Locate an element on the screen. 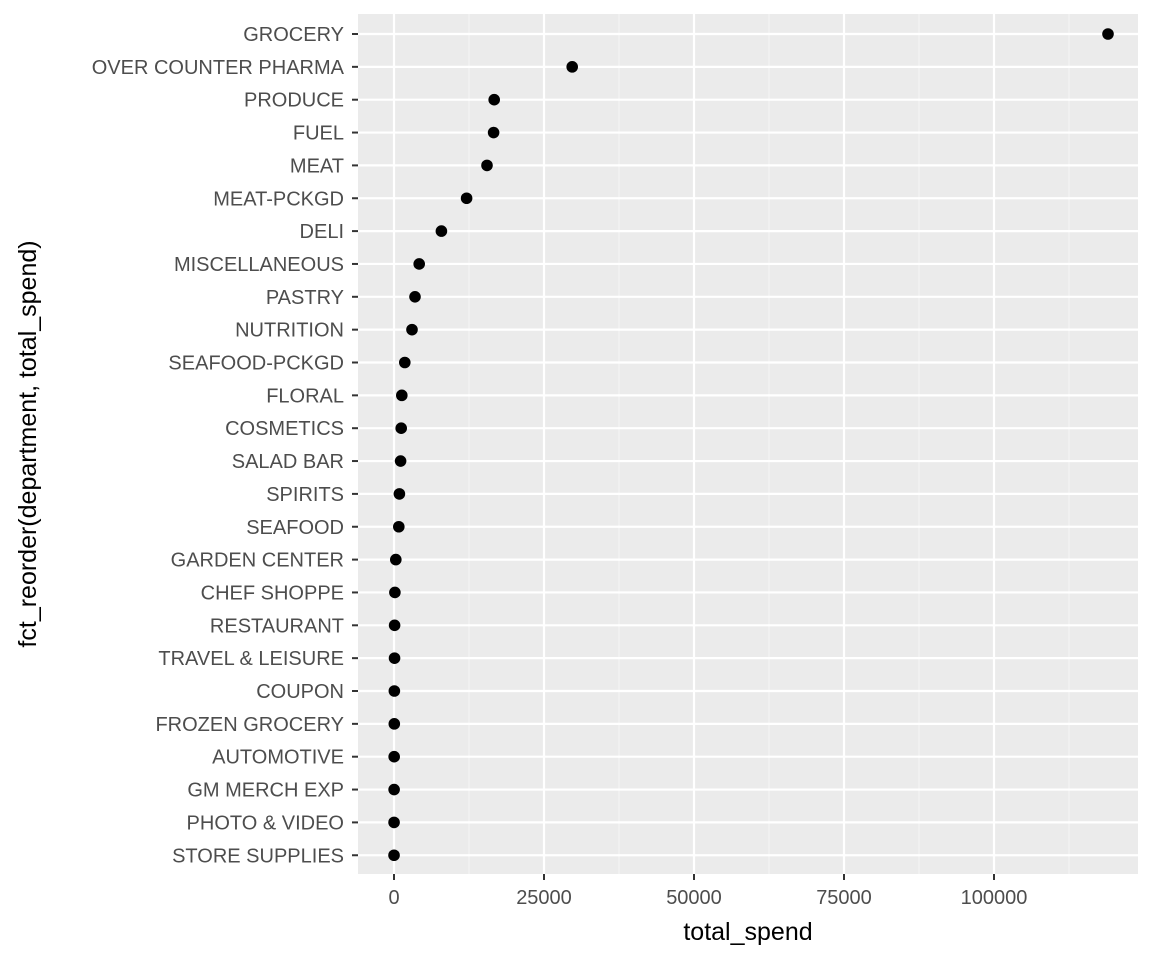 This screenshot has height=960, width=1152. x-axis-title: total_spend is located at coordinates (747, 932).